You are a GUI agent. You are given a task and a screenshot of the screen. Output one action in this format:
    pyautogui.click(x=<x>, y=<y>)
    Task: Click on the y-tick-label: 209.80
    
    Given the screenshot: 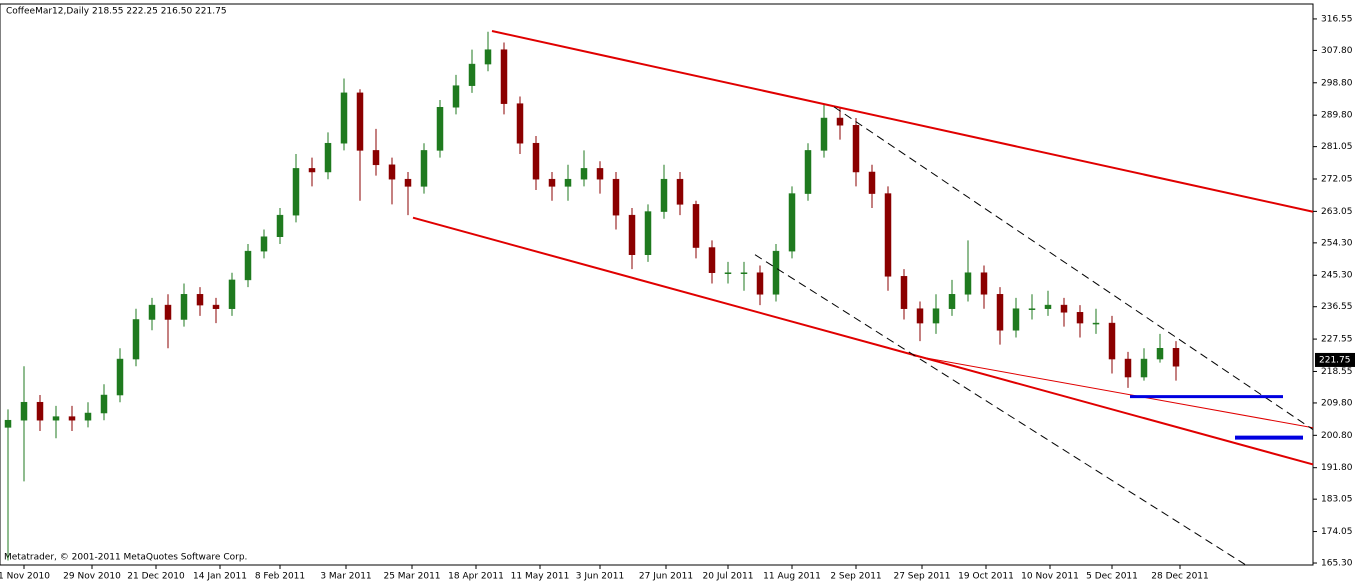 What is the action you would take?
    pyautogui.click(x=1337, y=403)
    